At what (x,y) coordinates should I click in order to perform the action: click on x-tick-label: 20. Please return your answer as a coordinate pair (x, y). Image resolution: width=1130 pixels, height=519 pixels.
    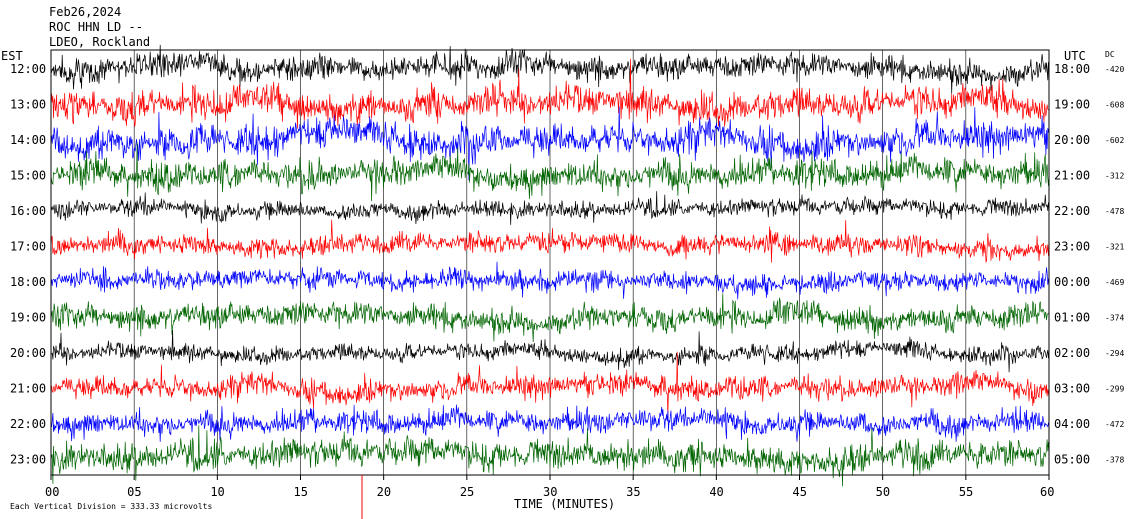
    Looking at the image, I should click on (384, 492).